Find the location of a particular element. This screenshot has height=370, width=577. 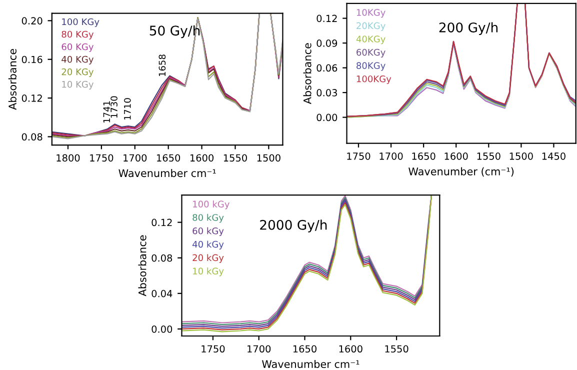

text: 40 KGy is located at coordinates (78, 60).